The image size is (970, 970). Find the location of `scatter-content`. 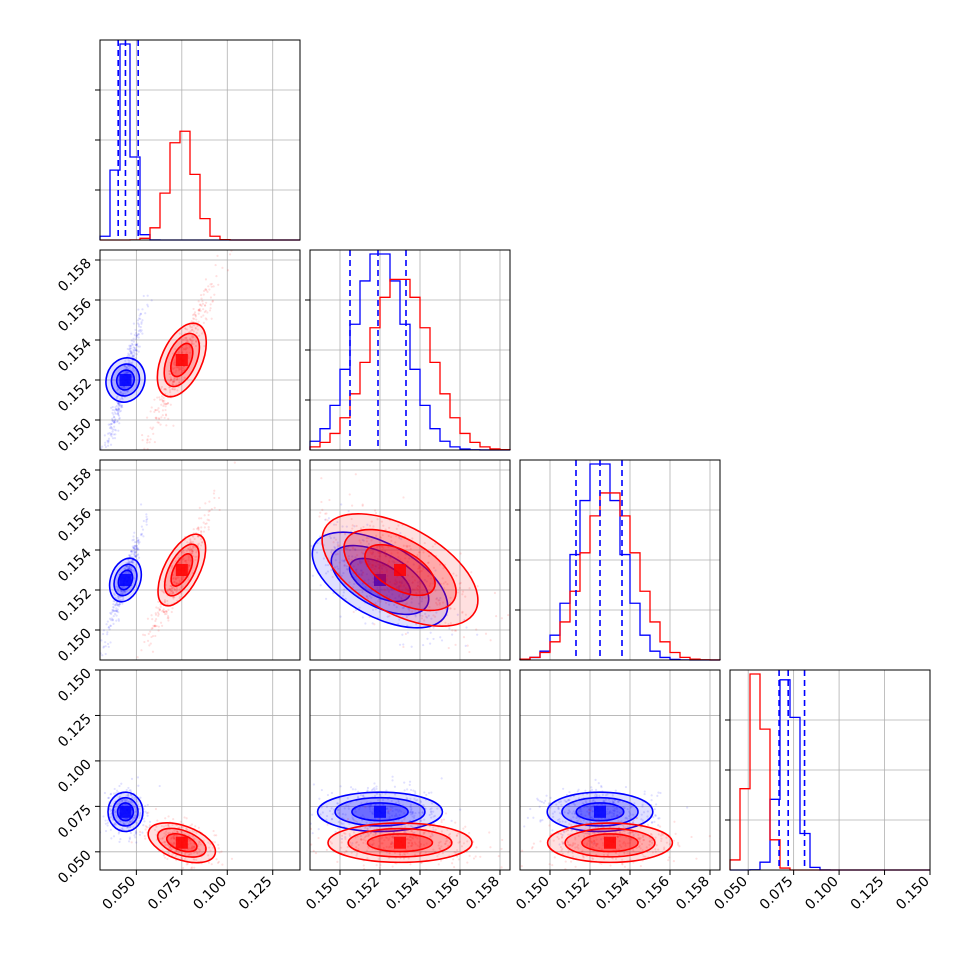

scatter-content is located at coordinates (166, 350).